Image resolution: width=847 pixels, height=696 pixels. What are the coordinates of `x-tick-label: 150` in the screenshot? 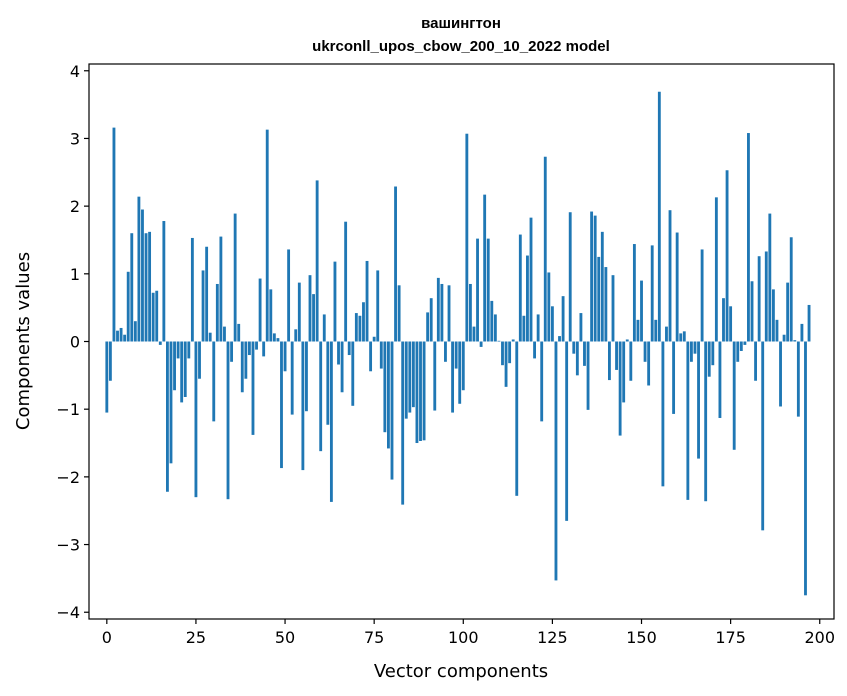 It's located at (641, 637).